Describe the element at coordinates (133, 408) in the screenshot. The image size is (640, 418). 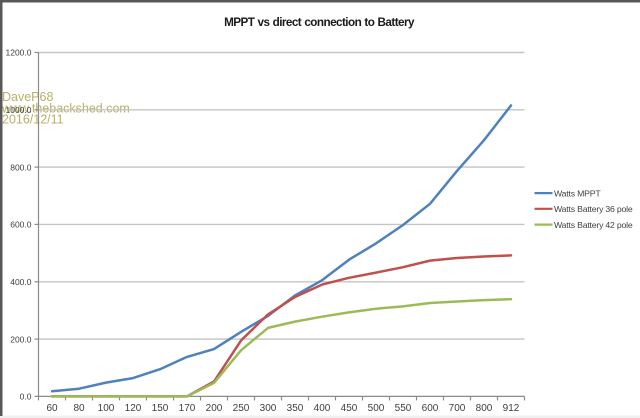
I see `svg-text: 120` at that location.